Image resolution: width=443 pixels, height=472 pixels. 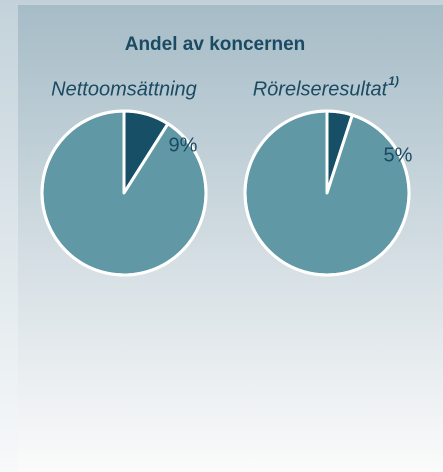 What do you see at coordinates (393, 81) in the screenshot?
I see `pie-title-note: 1)` at bounding box center [393, 81].